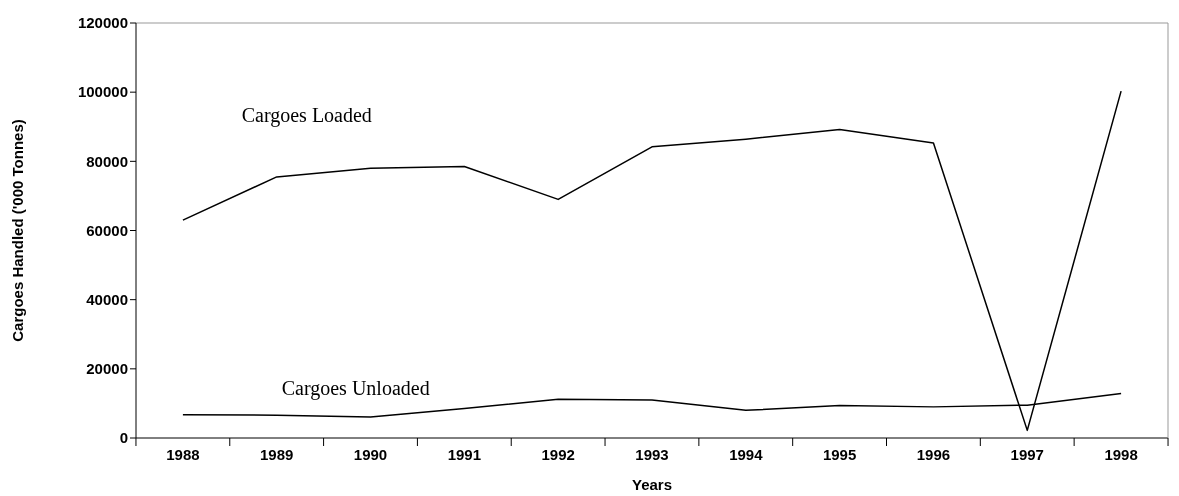  Describe the element at coordinates (102, 92) in the screenshot. I see `y-tick-label: 100000` at that location.